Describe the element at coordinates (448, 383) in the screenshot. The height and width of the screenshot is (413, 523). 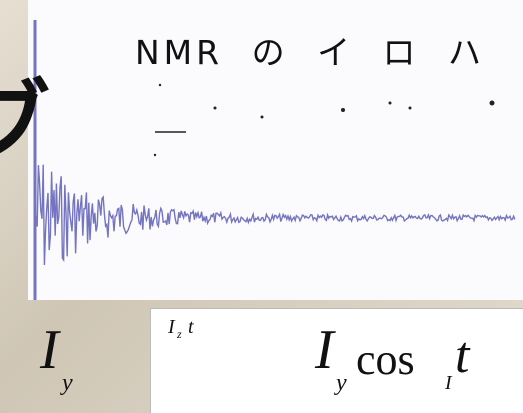
I see `t-subscript: I` at that location.